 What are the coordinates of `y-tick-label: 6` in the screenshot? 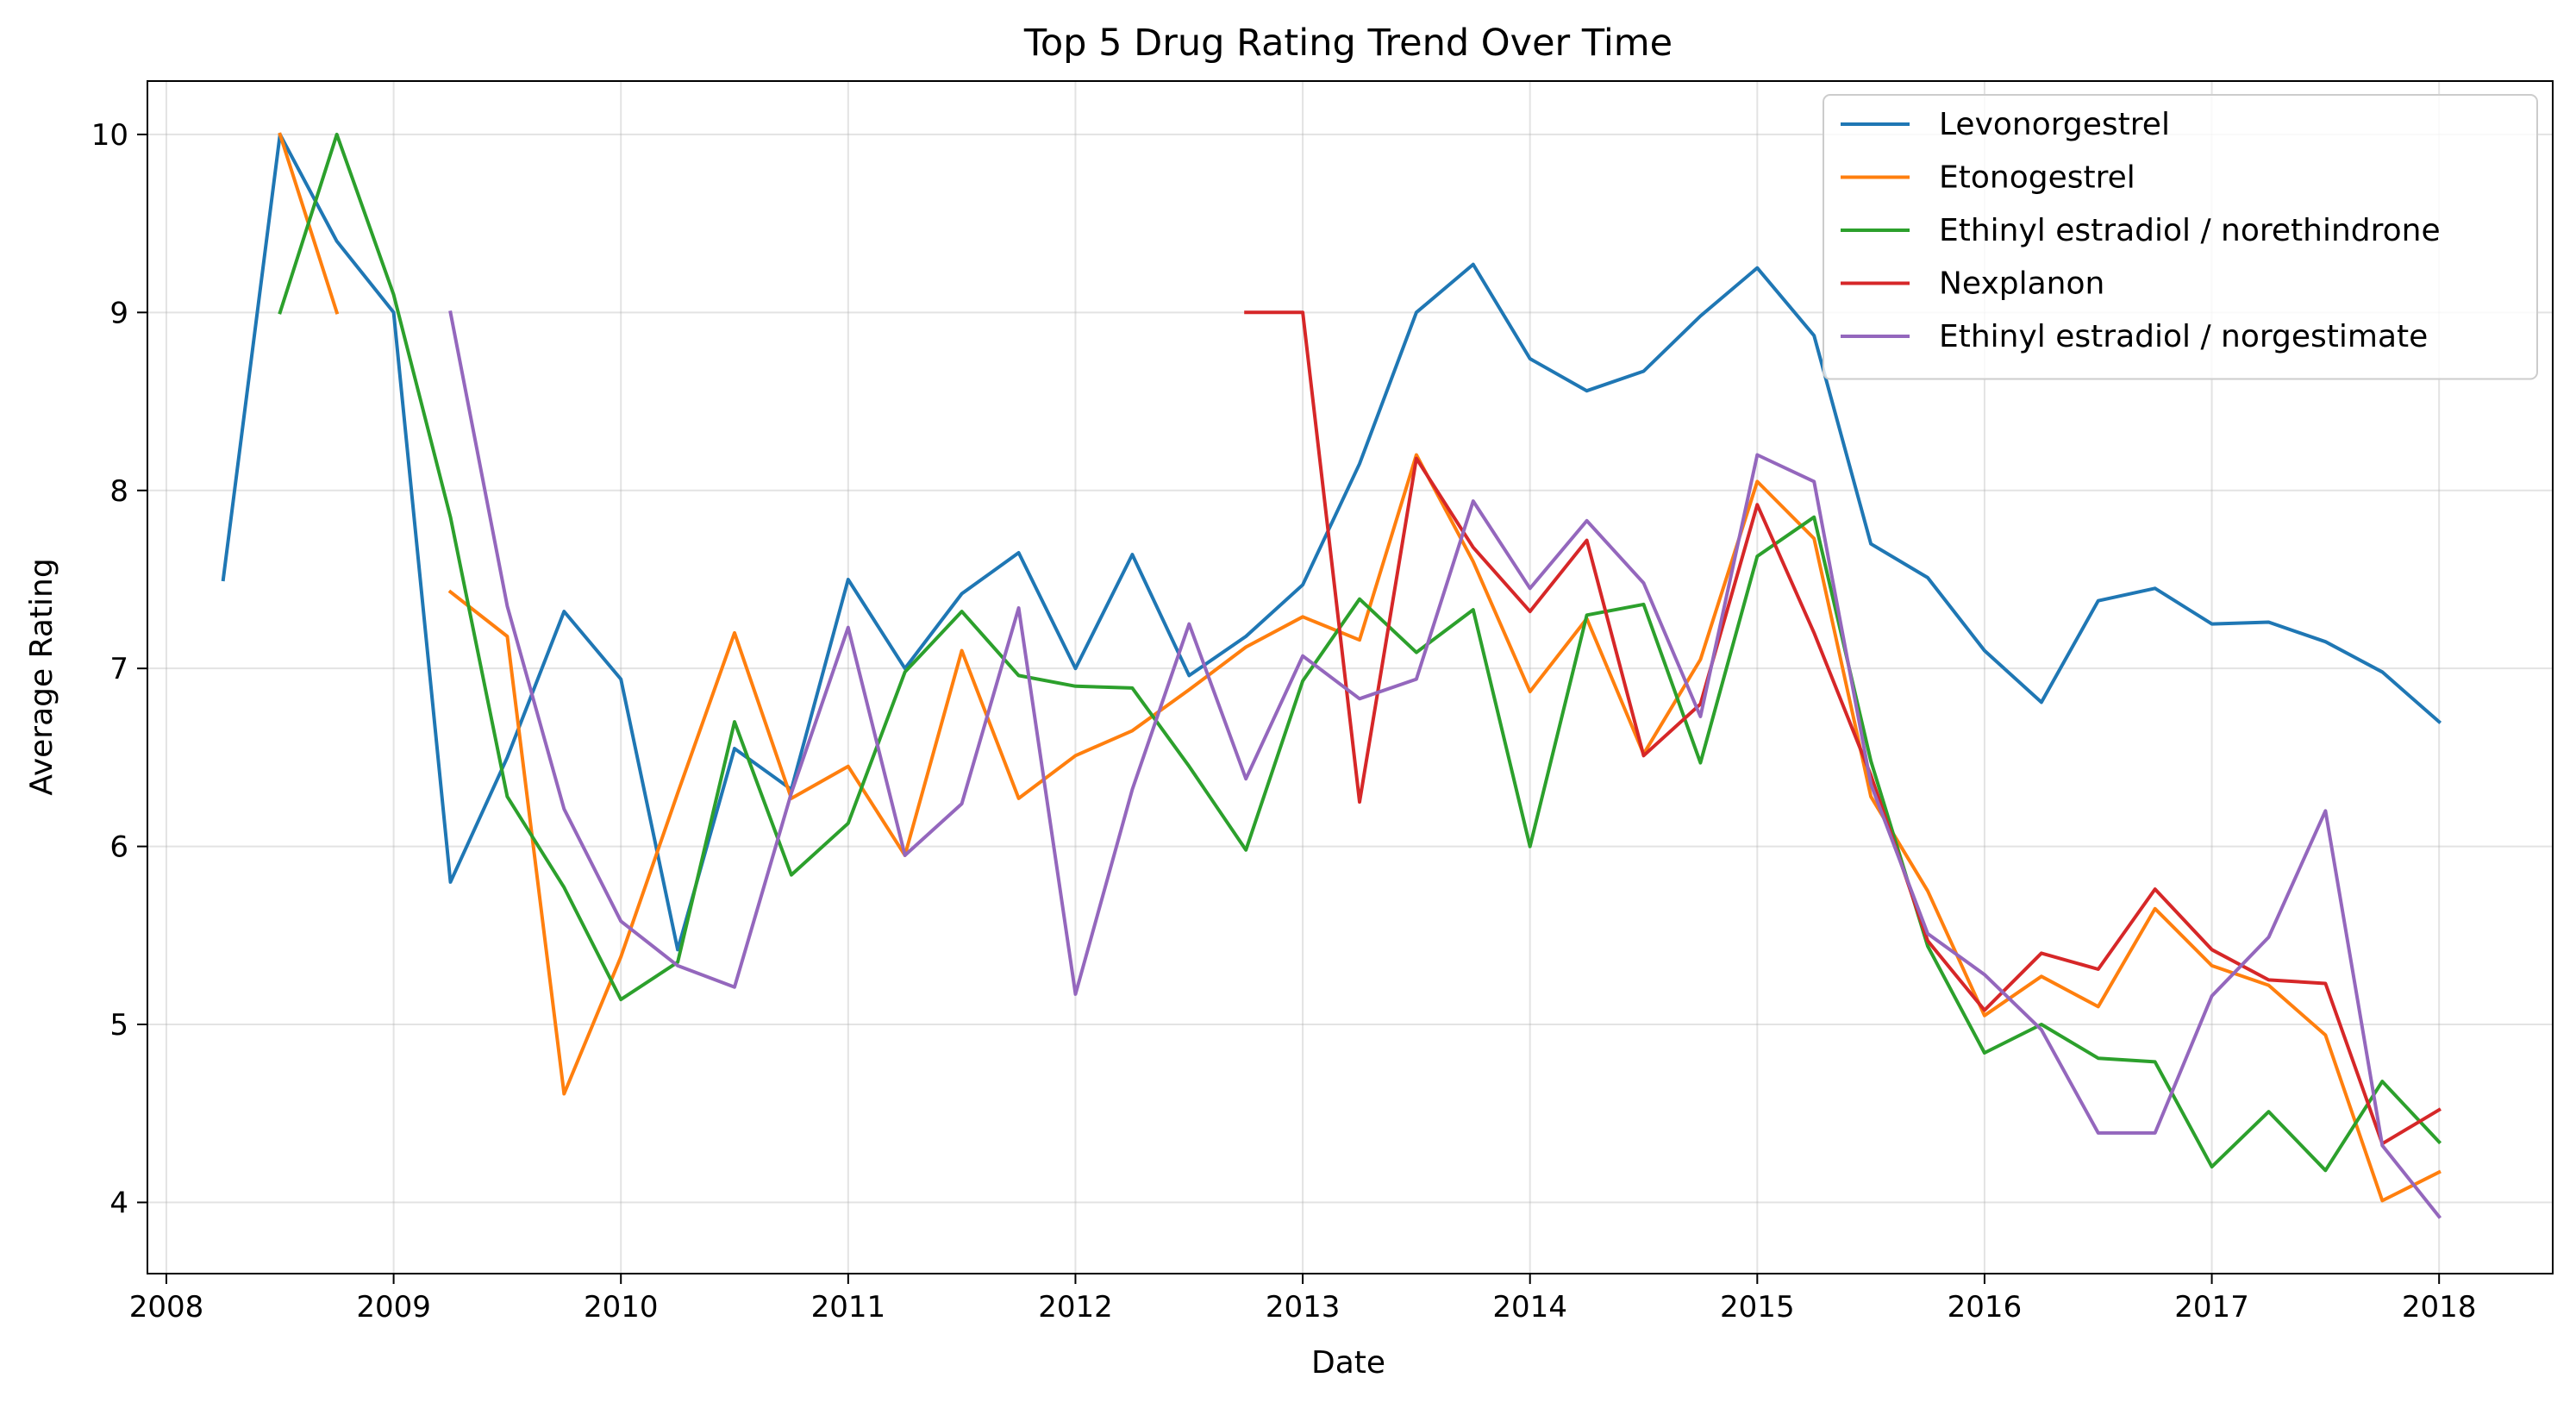 It's located at (118, 847).